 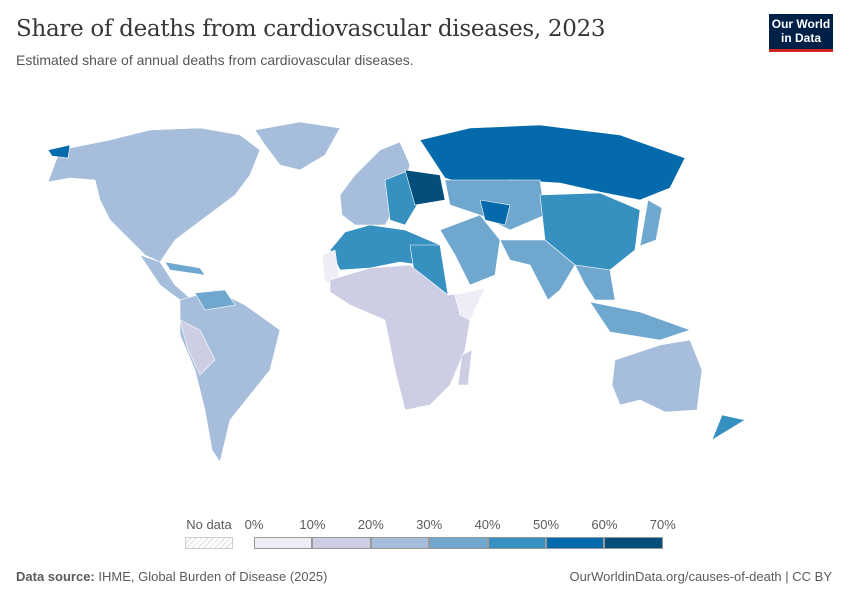 I want to click on country-north-america, so click(x=154, y=195).